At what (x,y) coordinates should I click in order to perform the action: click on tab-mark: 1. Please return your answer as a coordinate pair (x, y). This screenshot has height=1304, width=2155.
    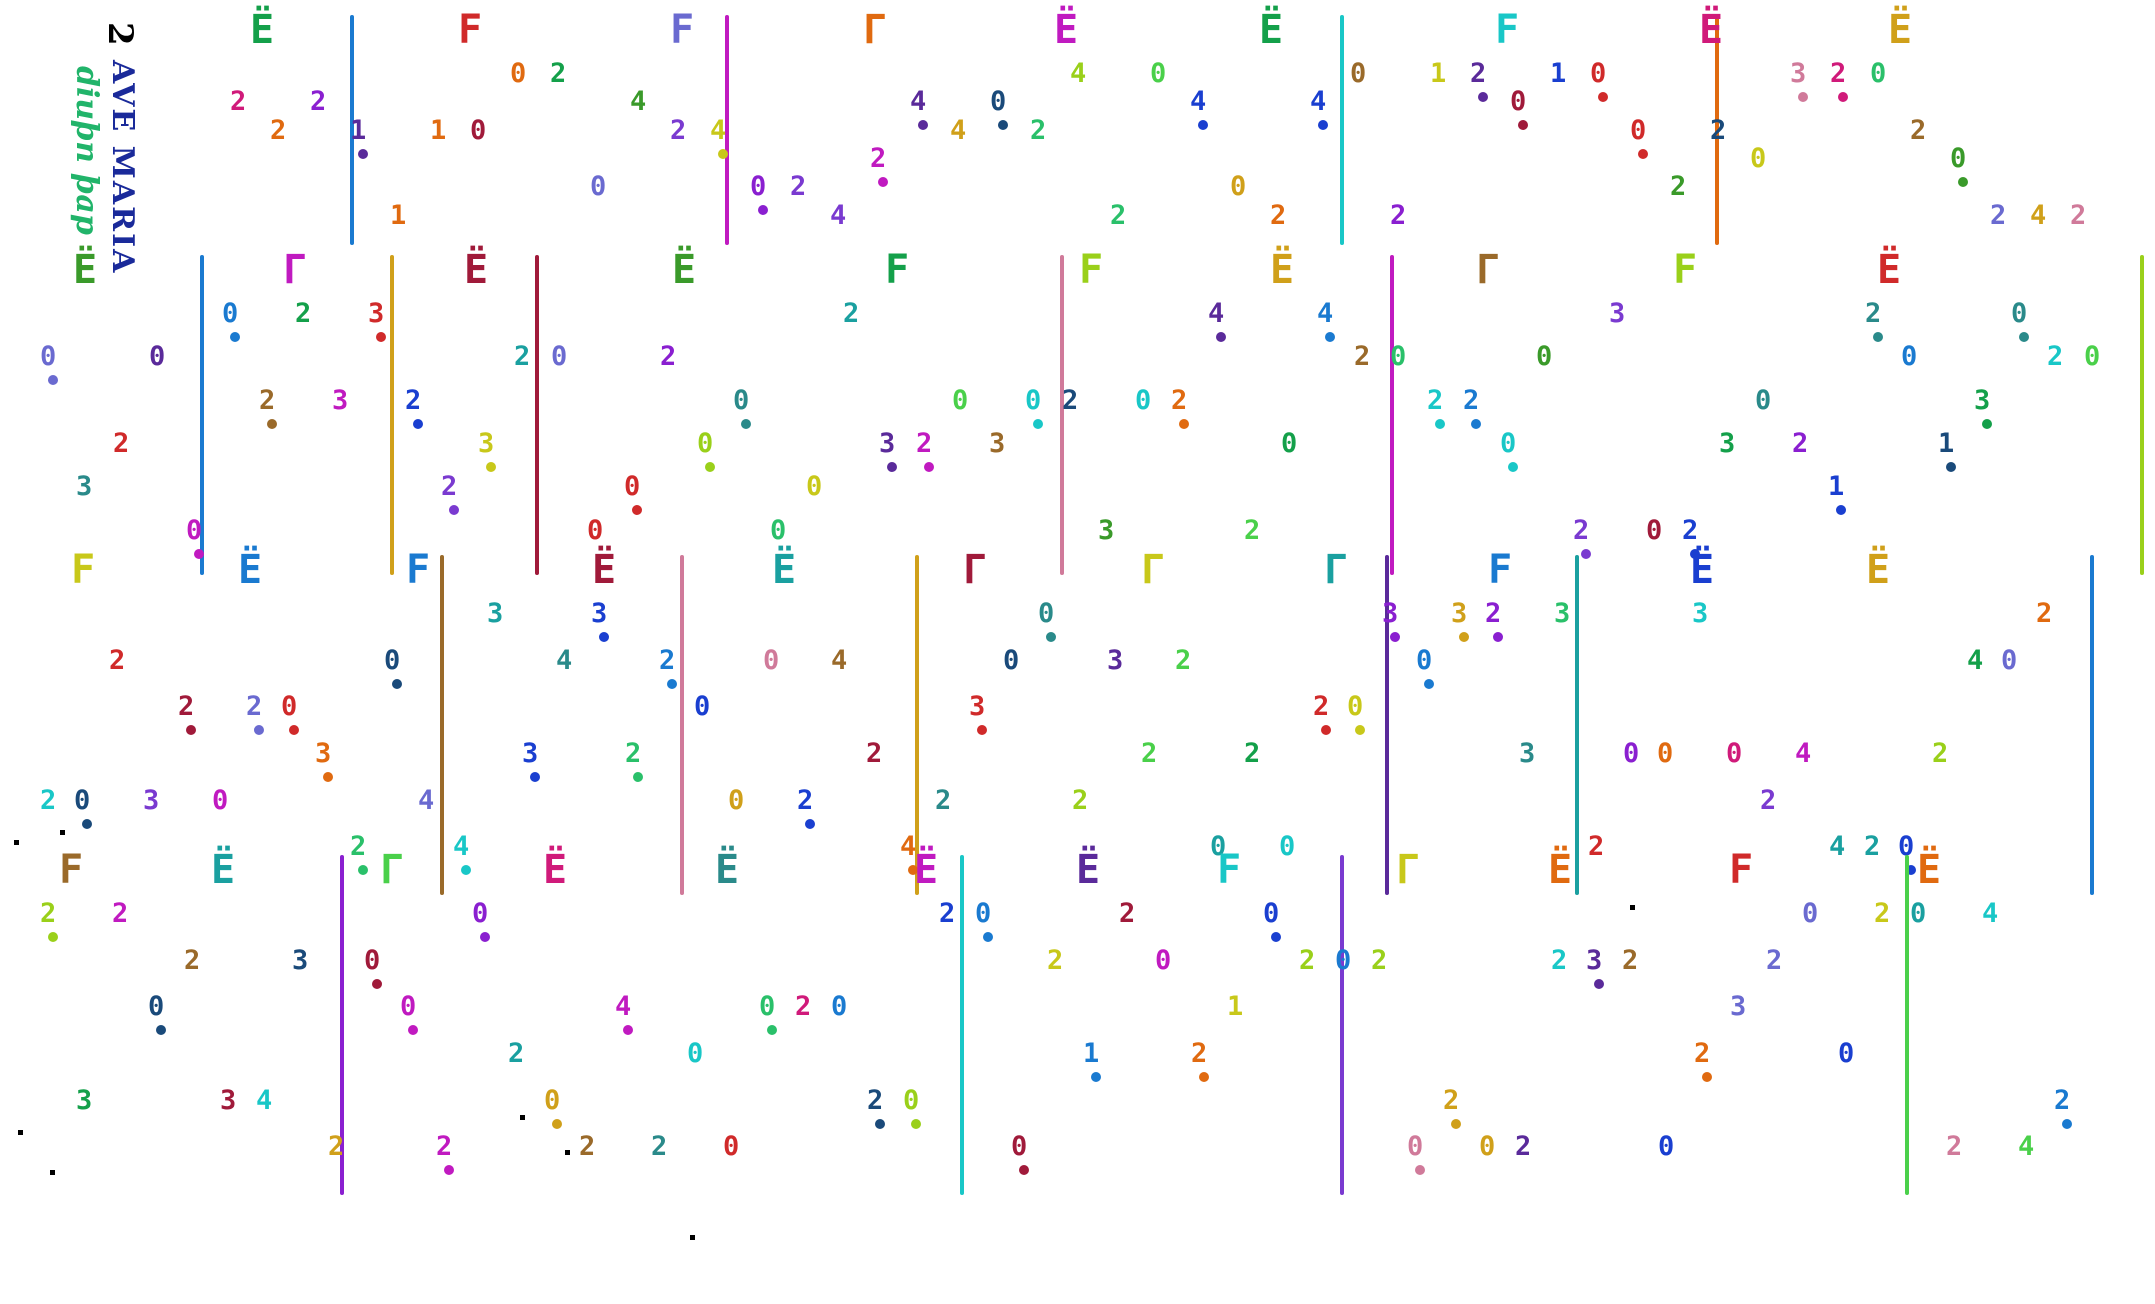
    Looking at the image, I should click on (1836, 486).